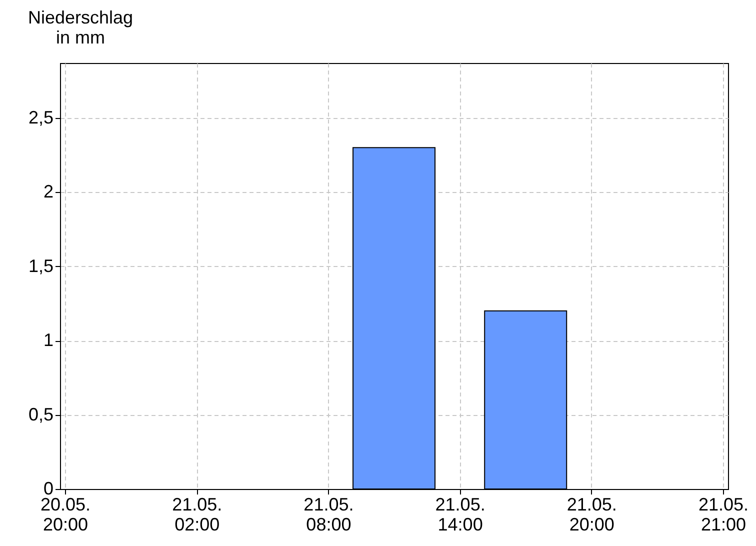 This screenshot has width=756, height=546. I want to click on y-tick-label: 2,5, so click(41, 117).